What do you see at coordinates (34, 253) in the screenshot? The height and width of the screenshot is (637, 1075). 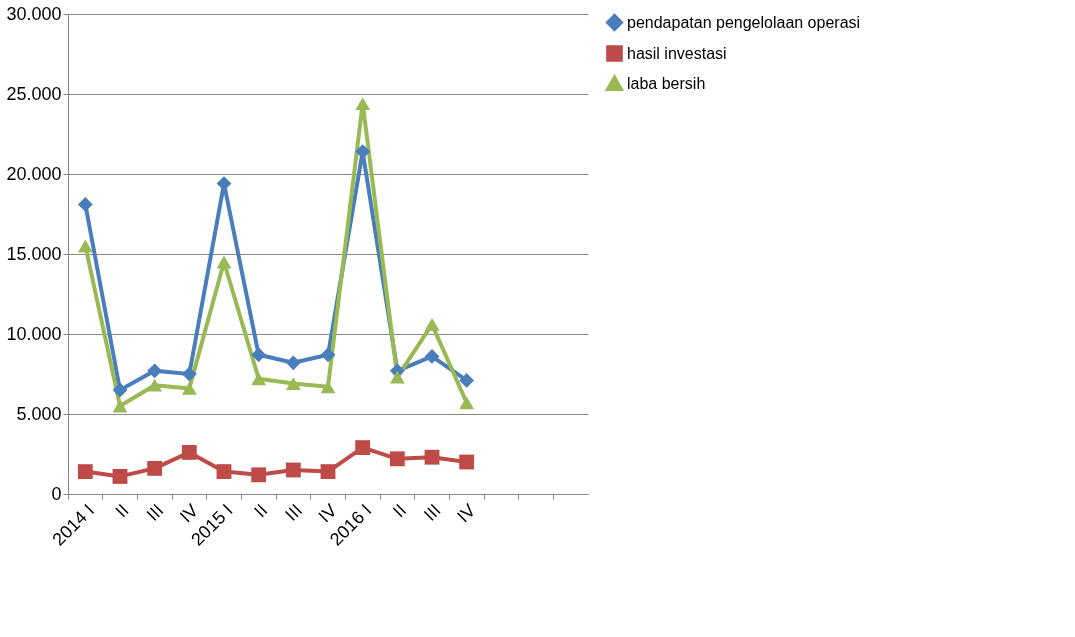 I see `y-tick-label: 15.000` at bounding box center [34, 253].